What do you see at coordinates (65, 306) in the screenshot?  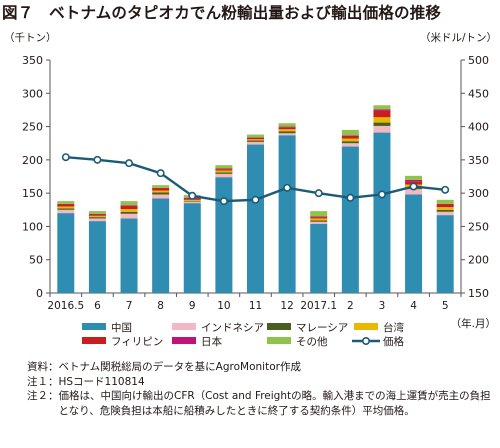 I see `x-tick-label: 2016.5` at bounding box center [65, 306].